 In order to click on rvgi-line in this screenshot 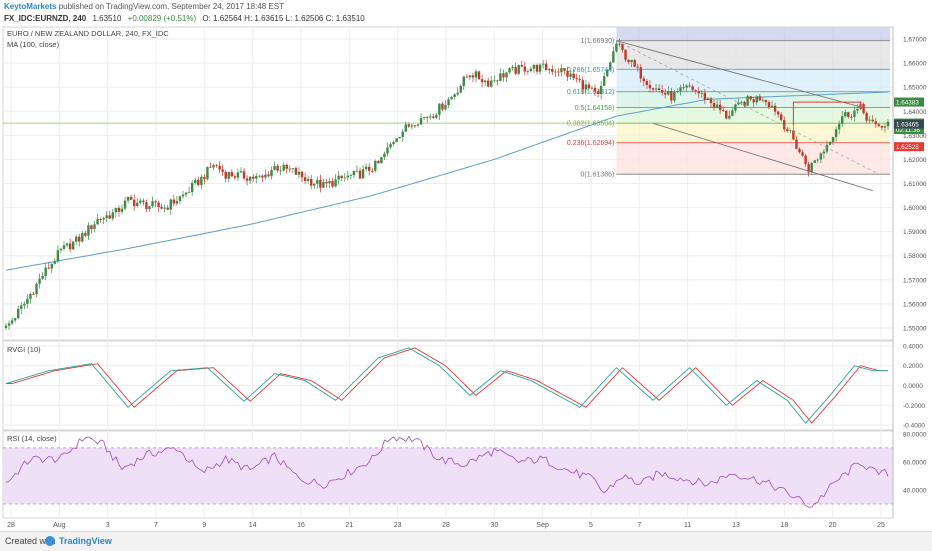, I will do `click(446, 385)`.